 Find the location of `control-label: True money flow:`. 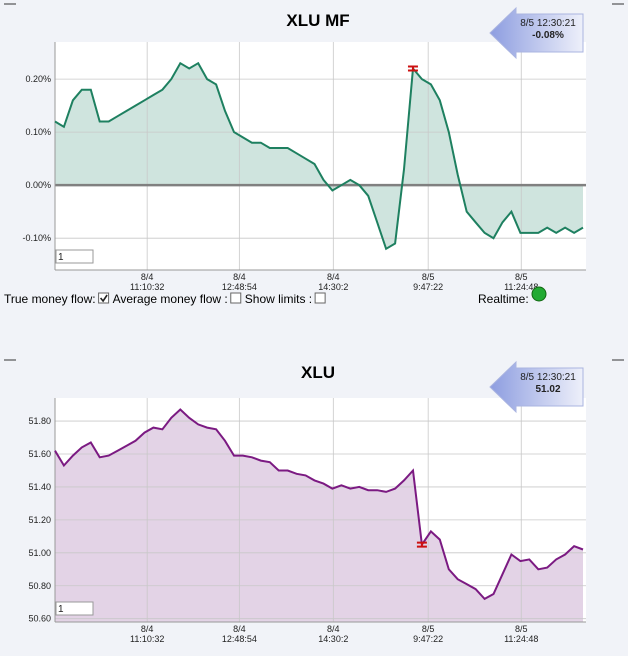

control-label: True money flow: is located at coordinates (50, 299).